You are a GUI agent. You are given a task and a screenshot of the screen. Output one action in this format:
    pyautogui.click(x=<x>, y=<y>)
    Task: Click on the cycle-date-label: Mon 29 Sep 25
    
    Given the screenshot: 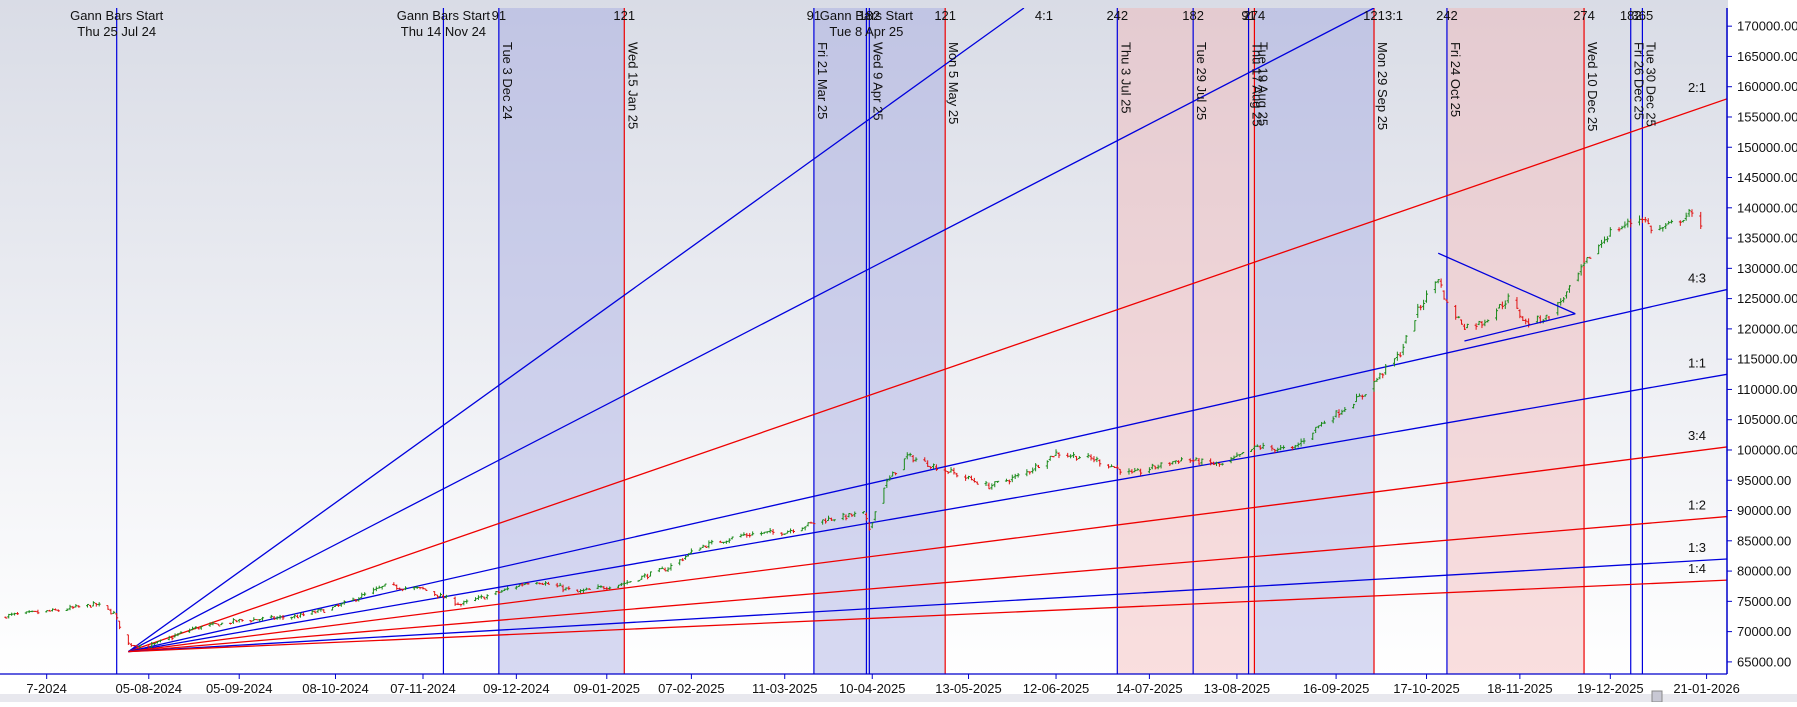 What is the action you would take?
    pyautogui.click(x=1382, y=86)
    